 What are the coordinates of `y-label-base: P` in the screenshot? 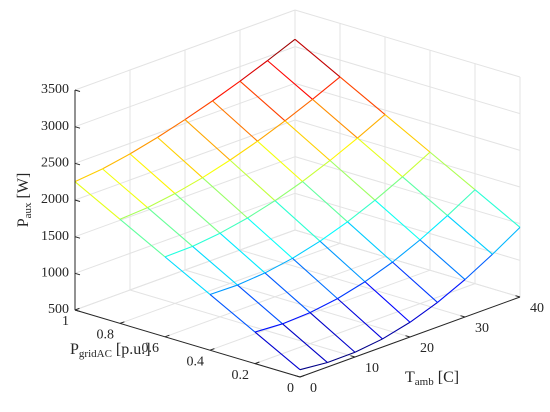 It's located at (74, 349).